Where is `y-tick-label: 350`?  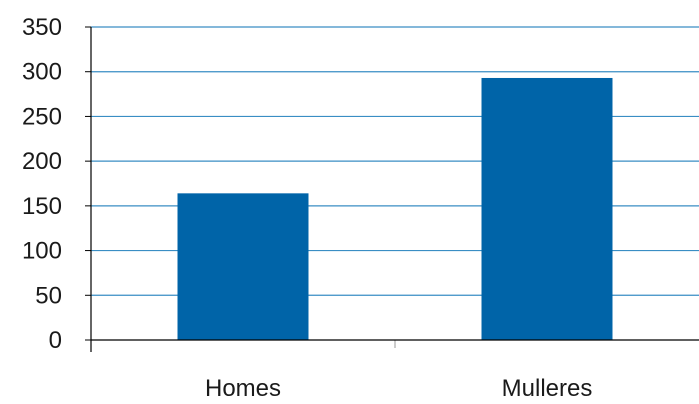
y-tick-label: 350 is located at coordinates (42, 27).